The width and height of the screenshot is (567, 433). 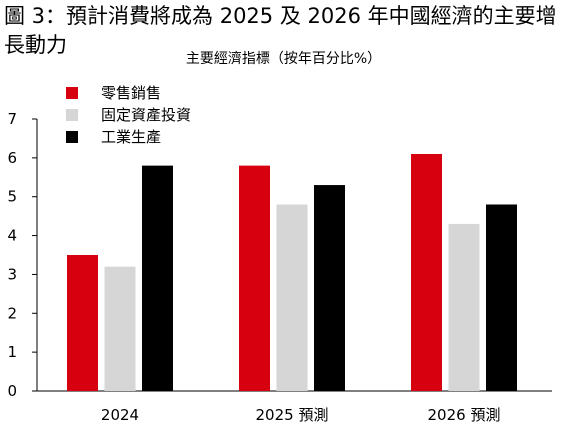 What do you see at coordinates (12, 197) in the screenshot?
I see `y-tick-label: 5` at bounding box center [12, 197].